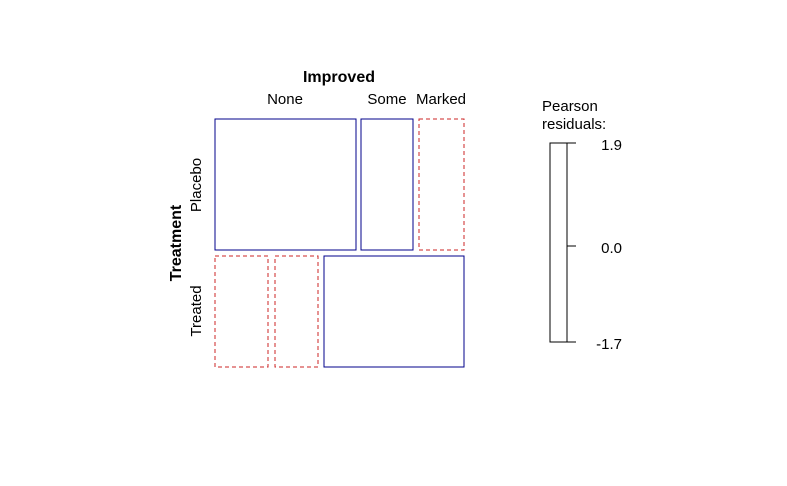  I want to click on legend-tick-label-max: 1.9, so click(611, 145).